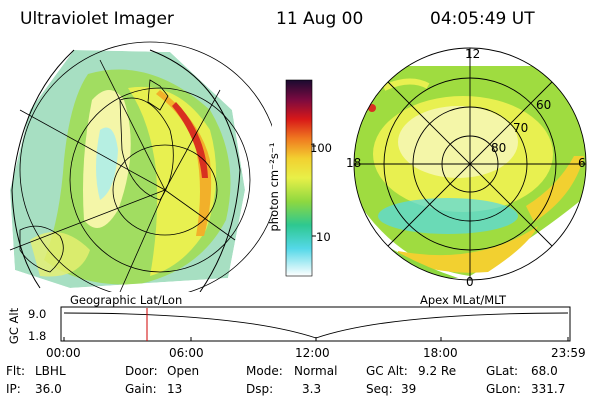  Describe the element at coordinates (379, 389) in the screenshot. I see `status-seq-label: Seq:` at that location.